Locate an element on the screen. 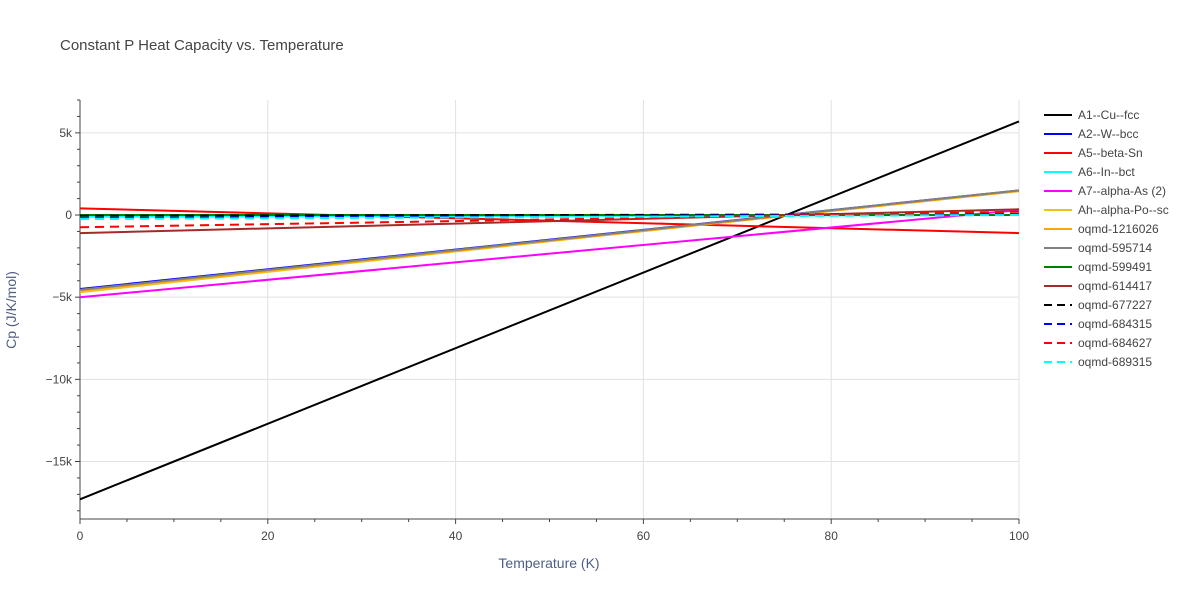 This screenshot has width=1200, height=600. y-axis-title: Cp (J/K/mol) is located at coordinates (11, 310).